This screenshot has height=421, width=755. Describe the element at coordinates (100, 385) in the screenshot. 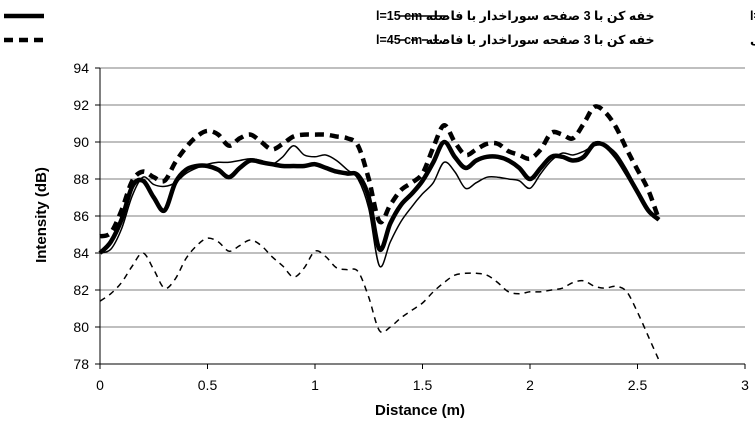

I see `x-tick-label: 0` at that location.